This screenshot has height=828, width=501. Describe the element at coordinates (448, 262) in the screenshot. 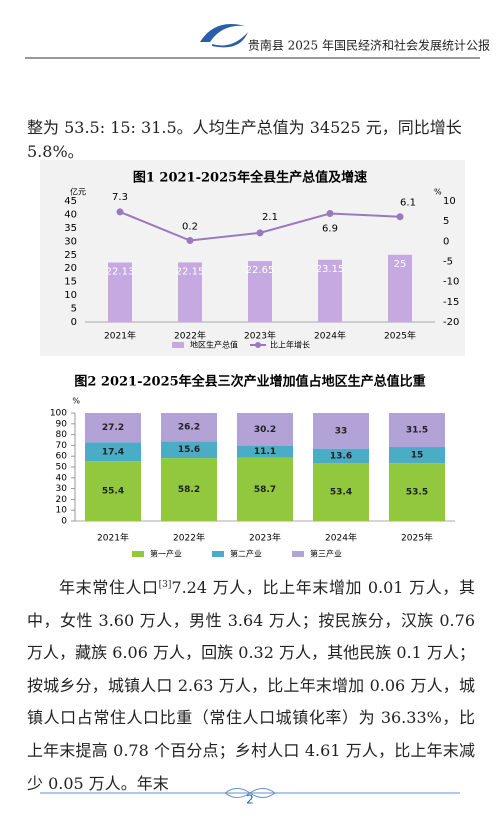

I see `y2-tick-label: -5` at that location.